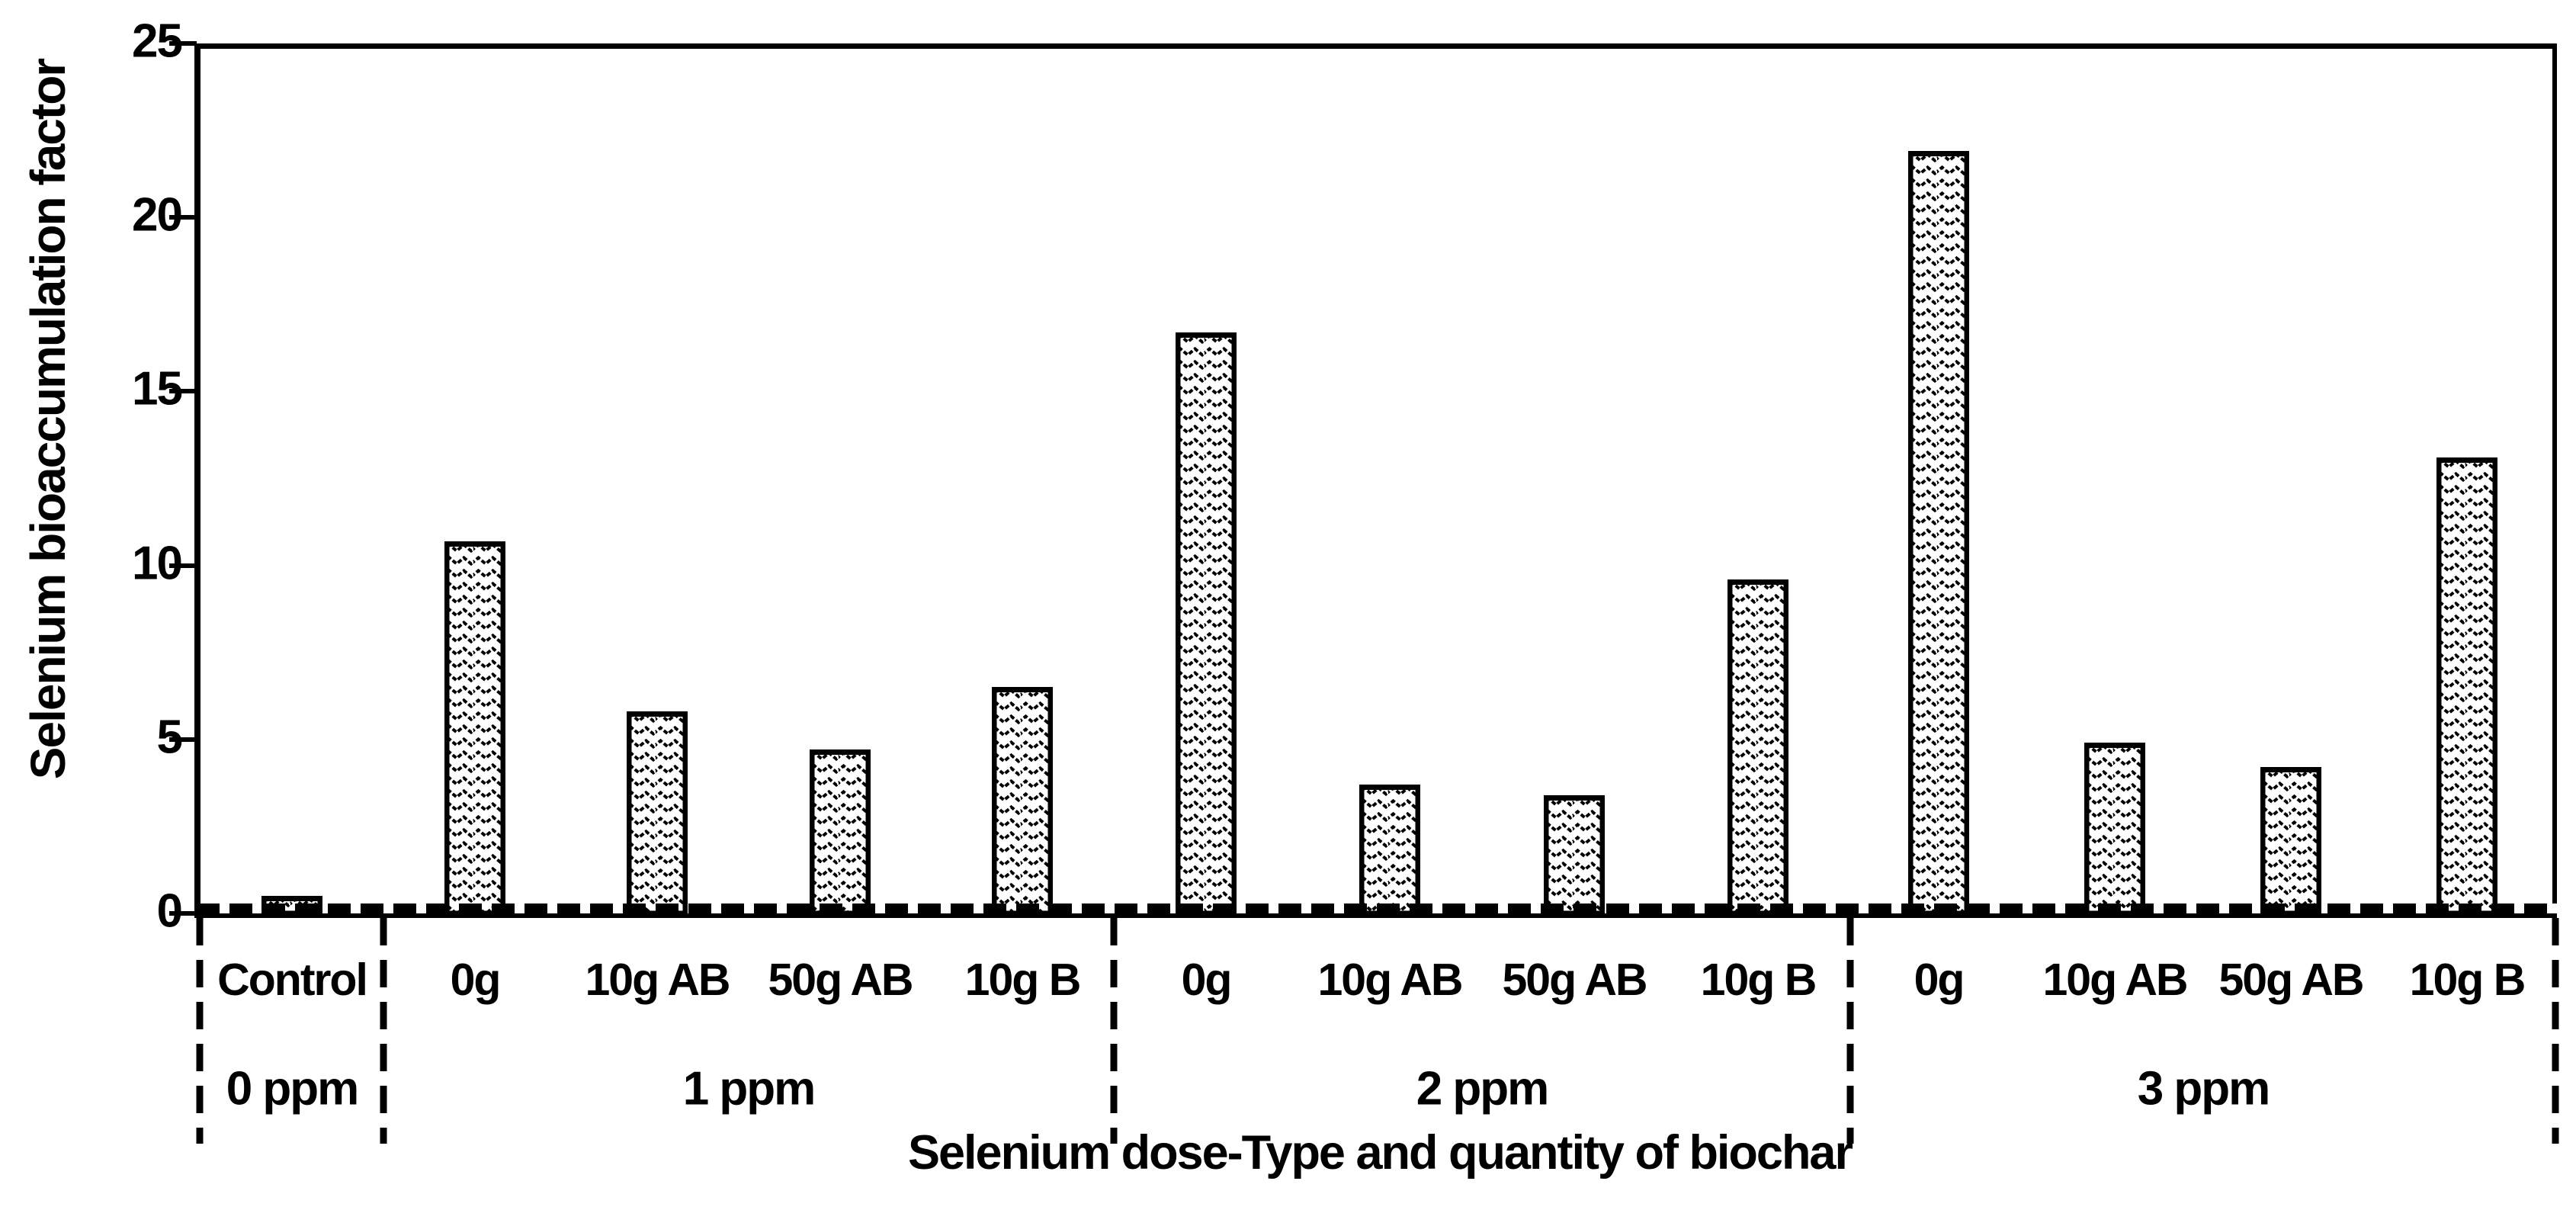 The image size is (2576, 1210). What do you see at coordinates (2554, 480) in the screenshot?
I see `plot-right-border` at bounding box center [2554, 480].